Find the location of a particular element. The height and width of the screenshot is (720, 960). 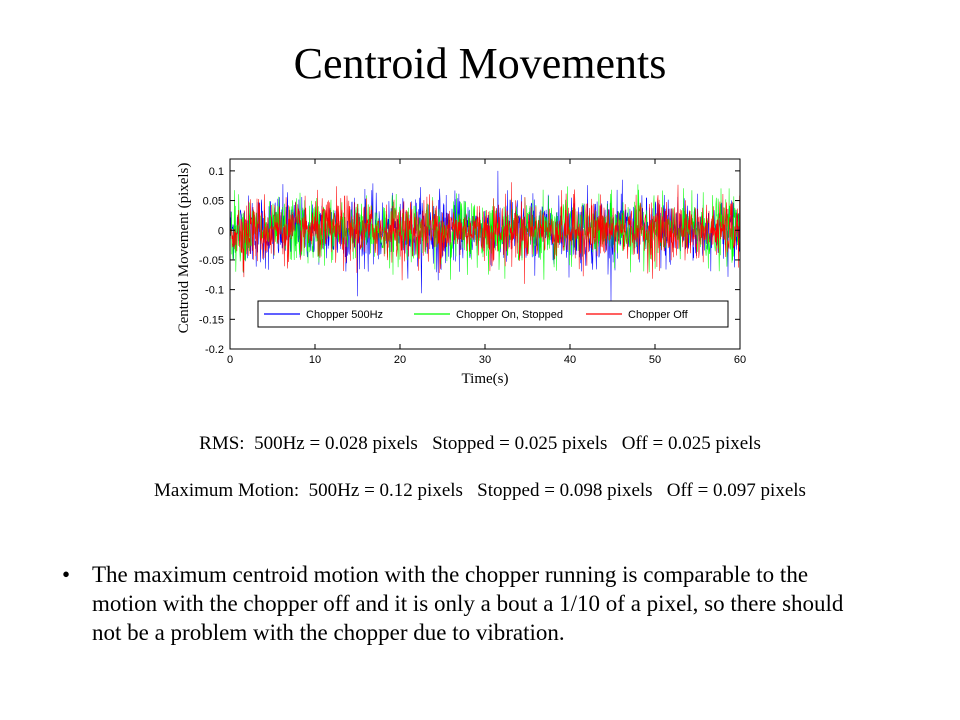

y-axis-label: Centroid Movement (pixels) is located at coordinates (184, 248).